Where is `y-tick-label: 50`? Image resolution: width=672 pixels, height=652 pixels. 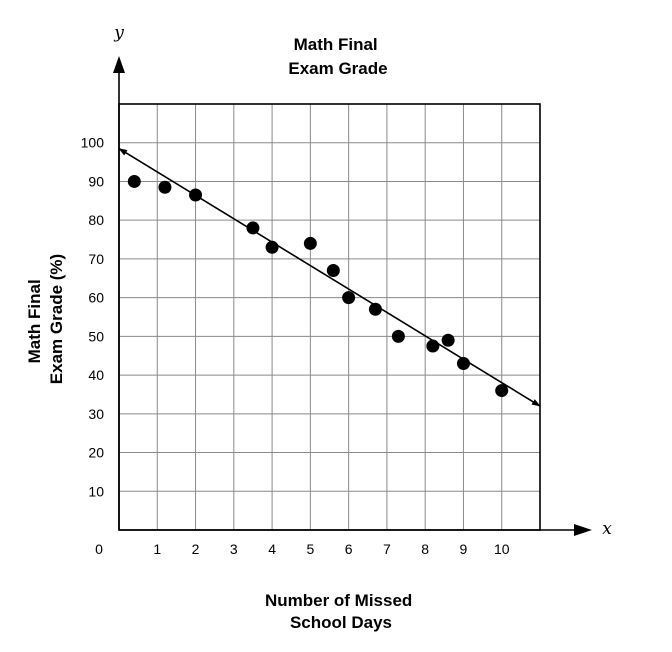
y-tick-label: 50 is located at coordinates (96, 336).